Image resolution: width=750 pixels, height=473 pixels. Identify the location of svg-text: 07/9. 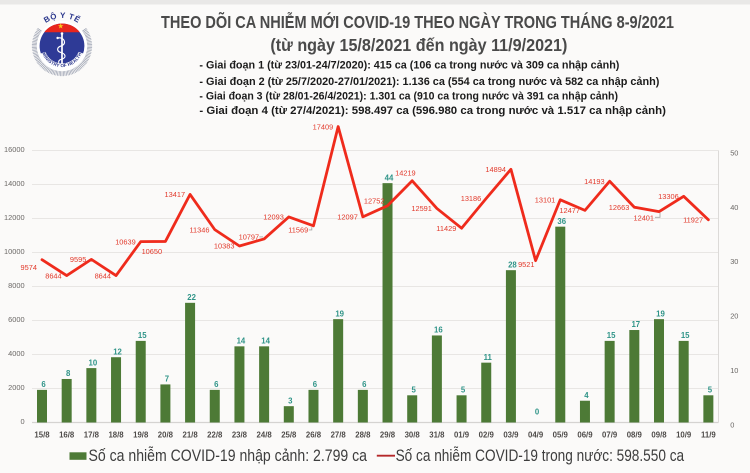
(610, 434).